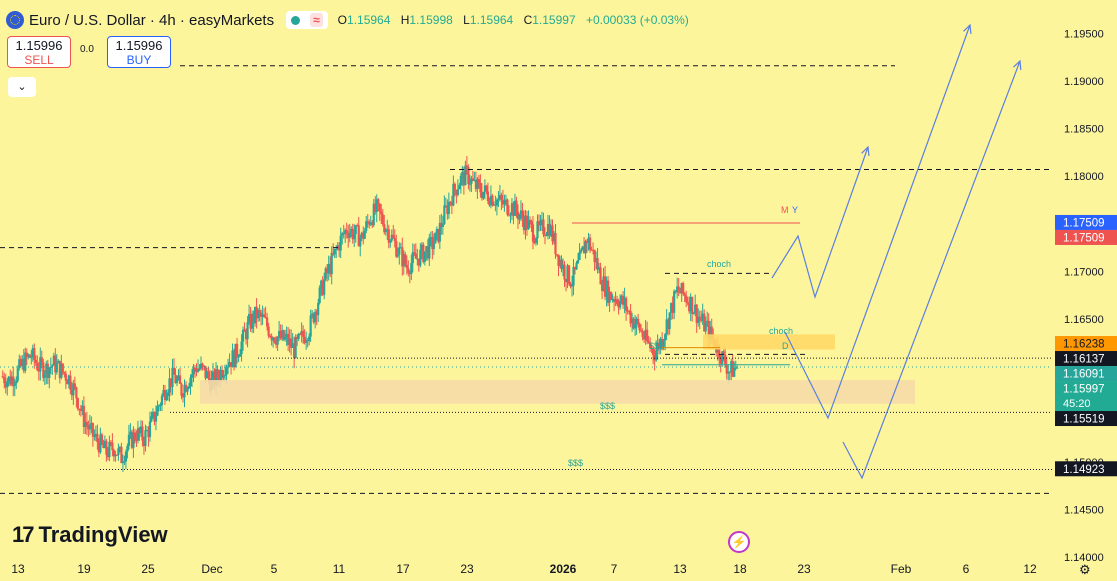 This screenshot has height=581, width=1117. I want to click on lightning-icon: ⚡, so click(739, 542).